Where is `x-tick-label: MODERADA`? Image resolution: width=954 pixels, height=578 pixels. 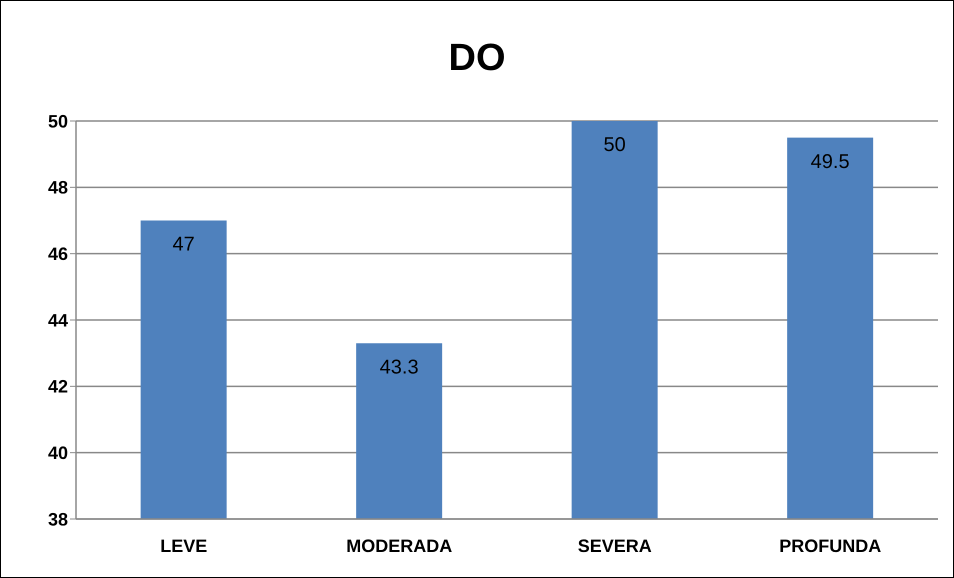 x-tick-label: MODERADA is located at coordinates (399, 546).